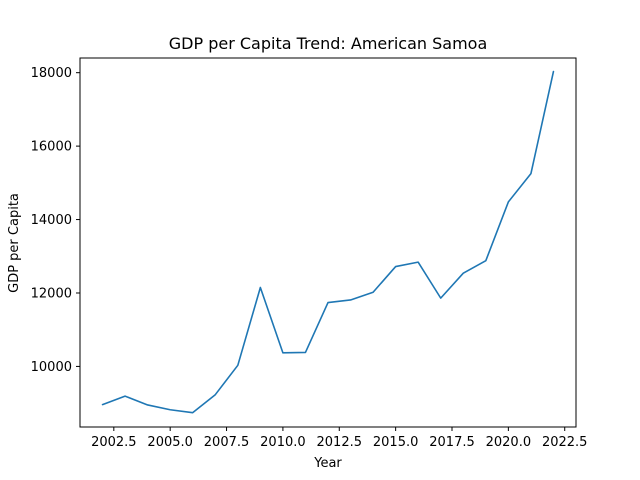 The height and width of the screenshot is (480, 640). I want to click on y-tick-label: 14000, so click(51, 220).